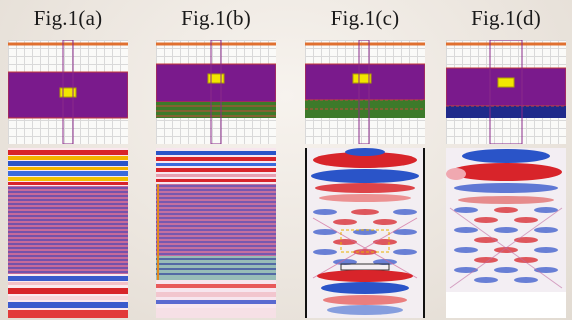 The width and height of the screenshot is (572, 320). Describe the element at coordinates (216, 18) in the screenshot. I see `panel-label: Fig.1(b)` at that location.